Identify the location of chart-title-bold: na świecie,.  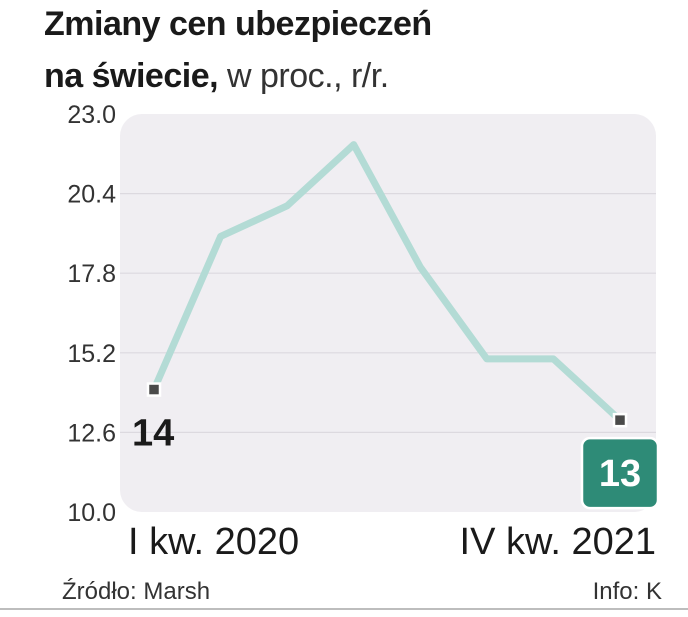
(131, 76).